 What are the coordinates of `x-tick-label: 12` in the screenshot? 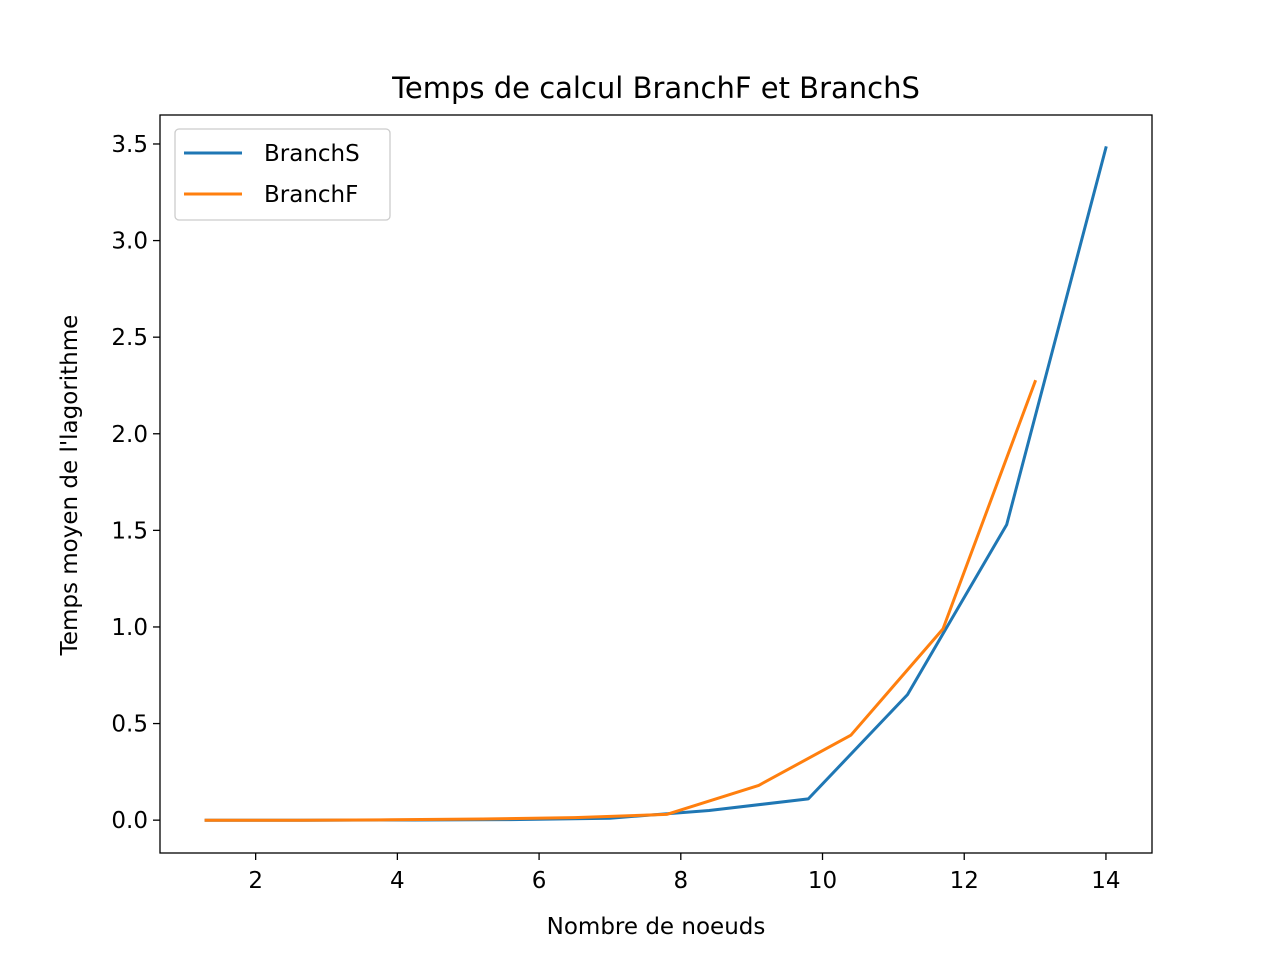 It's located at (964, 881).